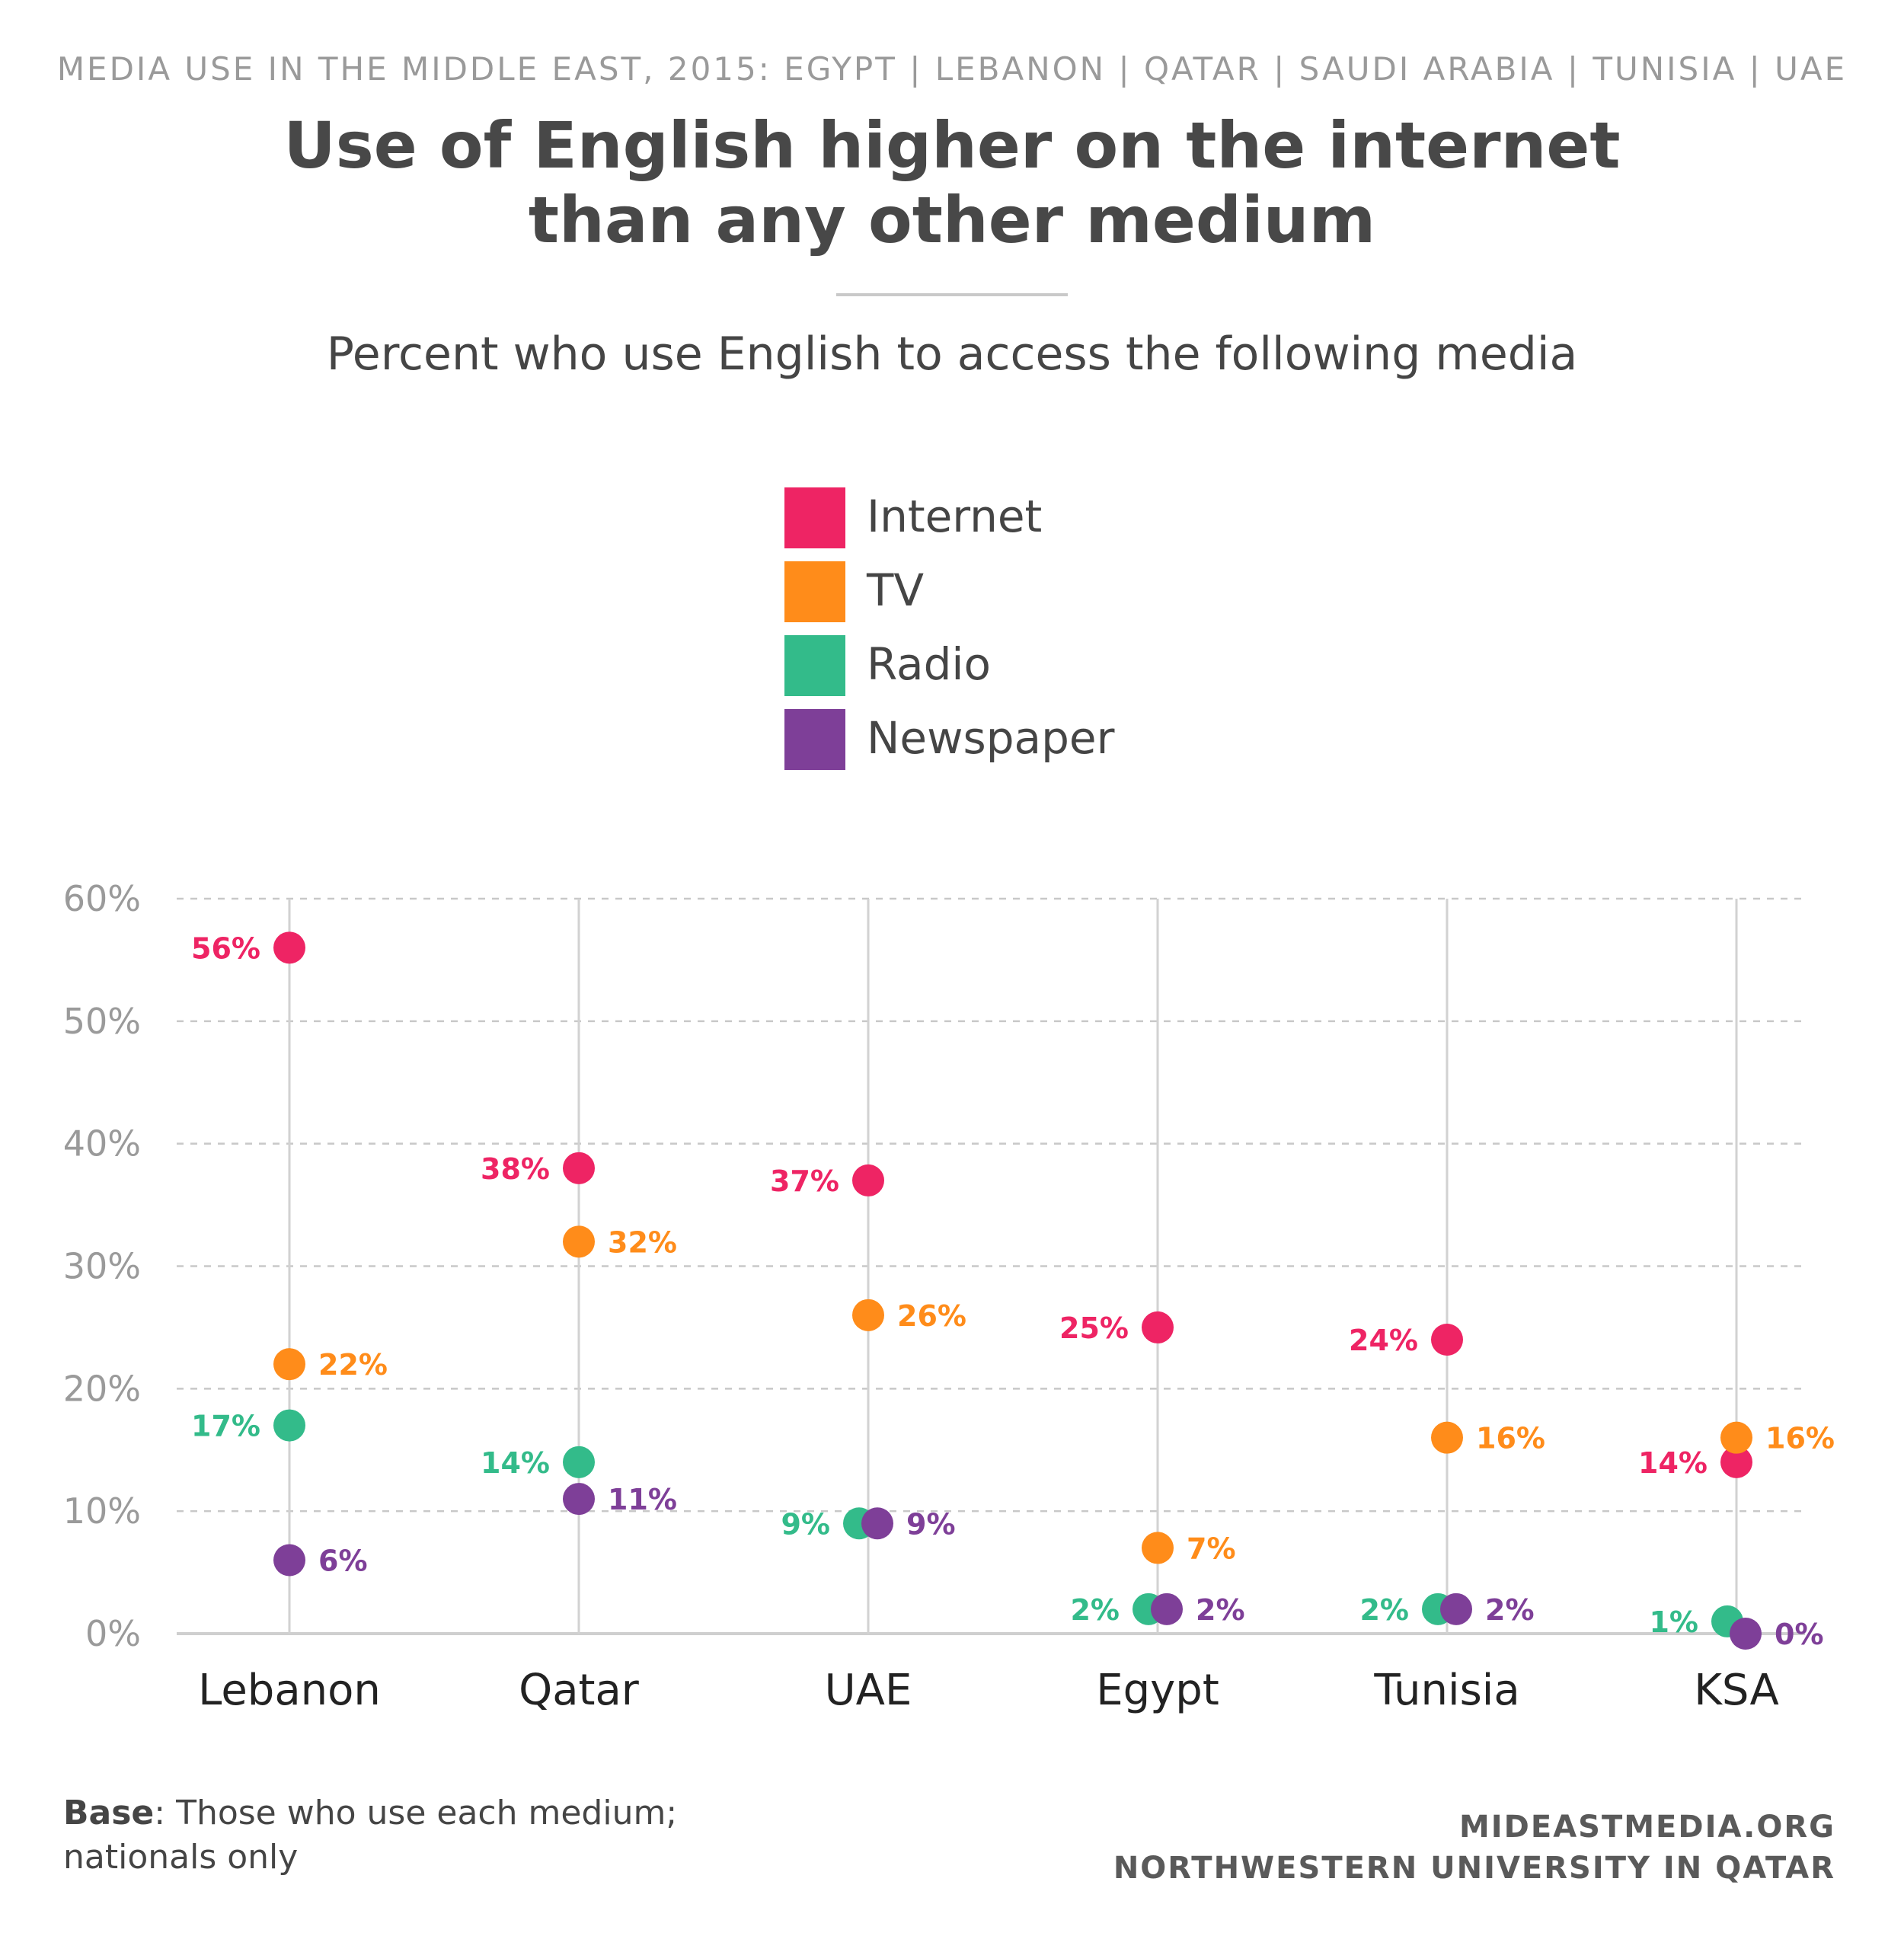 This screenshot has width=1904, height=1936. What do you see at coordinates (1211, 1548) in the screenshot?
I see `data-label-tv-egypt: 7%` at bounding box center [1211, 1548].